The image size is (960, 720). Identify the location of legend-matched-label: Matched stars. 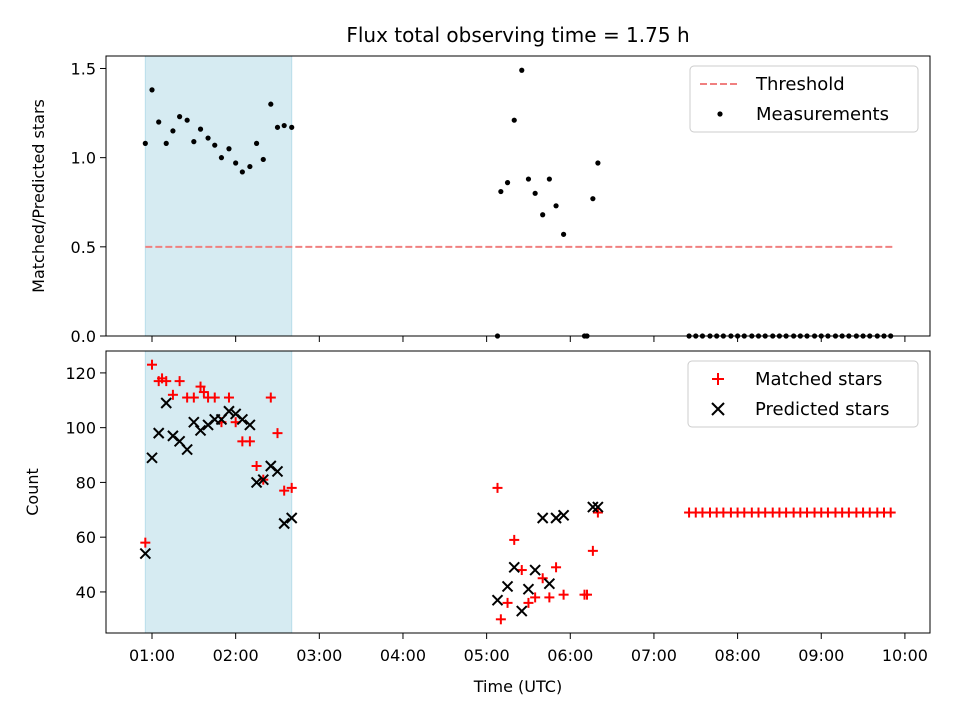
(818, 379).